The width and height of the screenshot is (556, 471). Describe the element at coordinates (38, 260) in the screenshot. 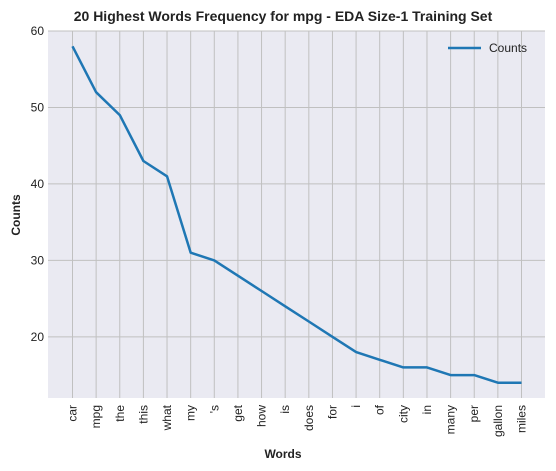

I see `y-tick-label: 30` at that location.